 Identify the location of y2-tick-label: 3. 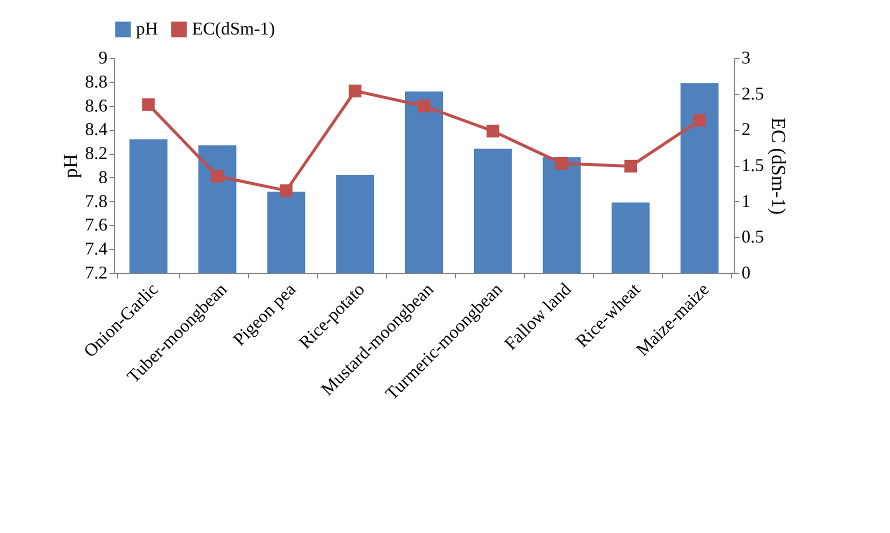
(746, 58).